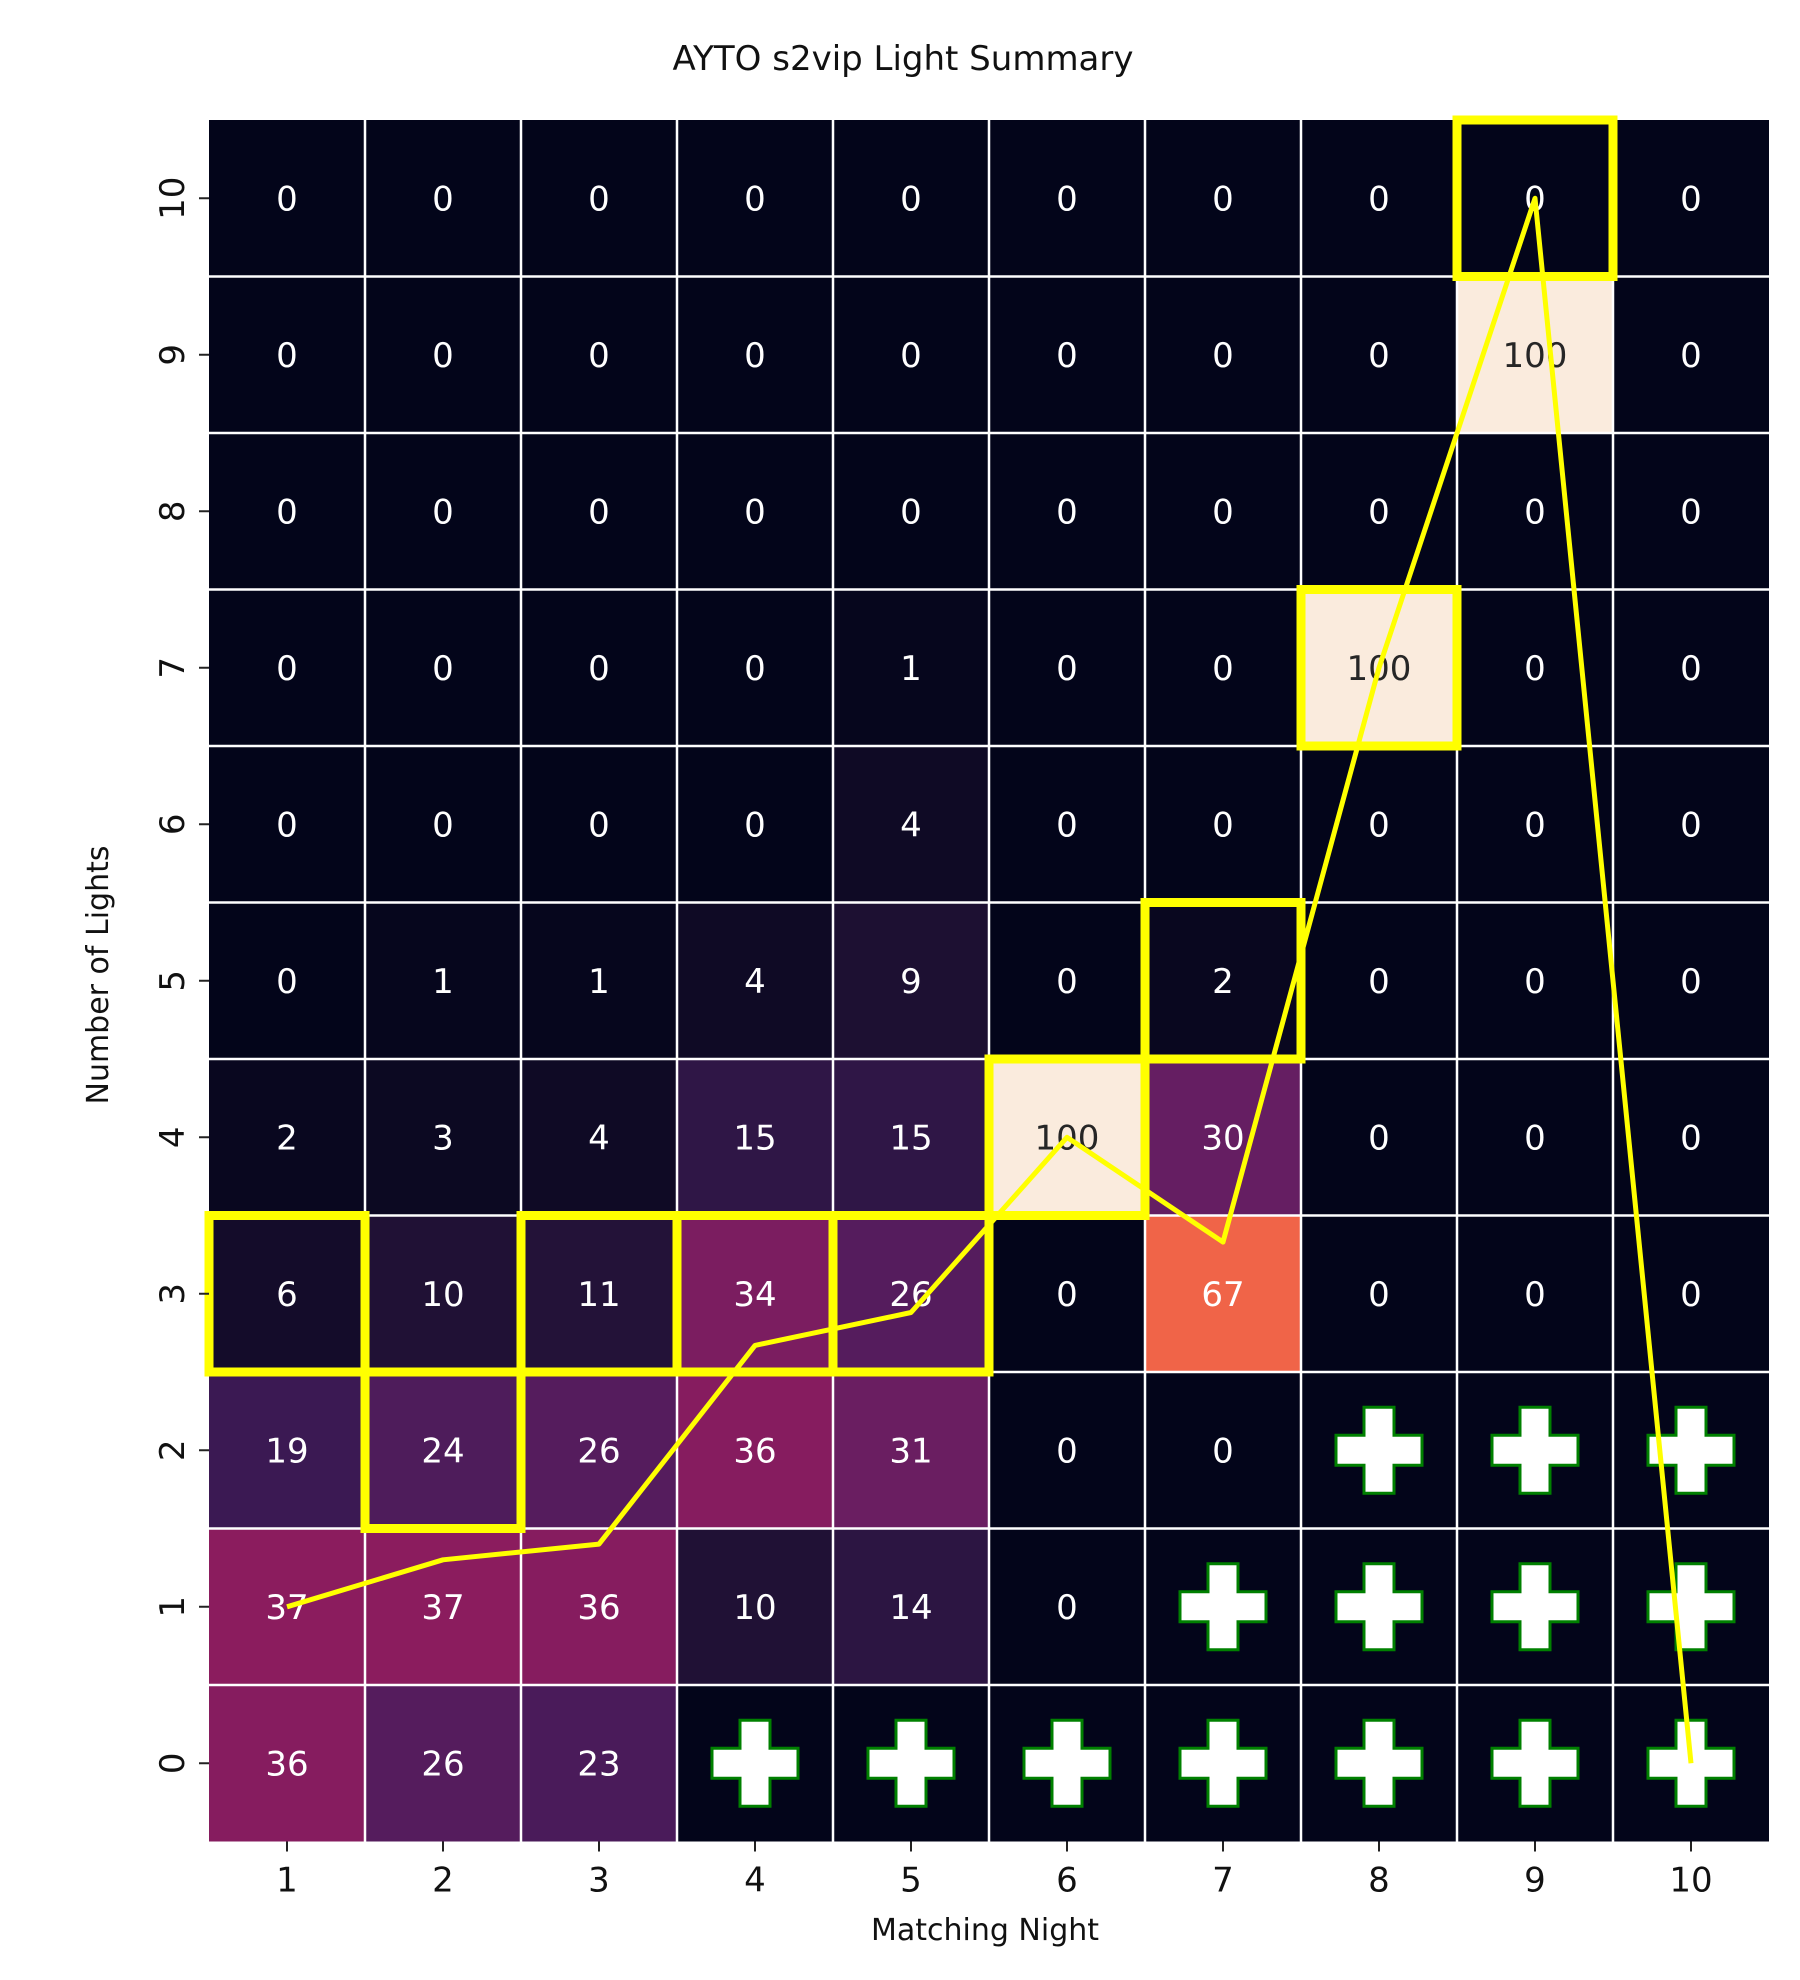 The image size is (1800, 1980). Describe the element at coordinates (173, 824) in the screenshot. I see `y-tick-label: 6` at that location.